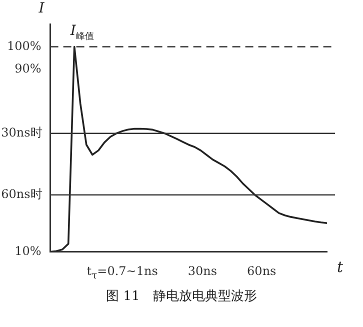 The height and width of the screenshot is (327, 363). What do you see at coordinates (24, 45) in the screenshot?
I see `y-tick-label: 100%` at bounding box center [24, 45].